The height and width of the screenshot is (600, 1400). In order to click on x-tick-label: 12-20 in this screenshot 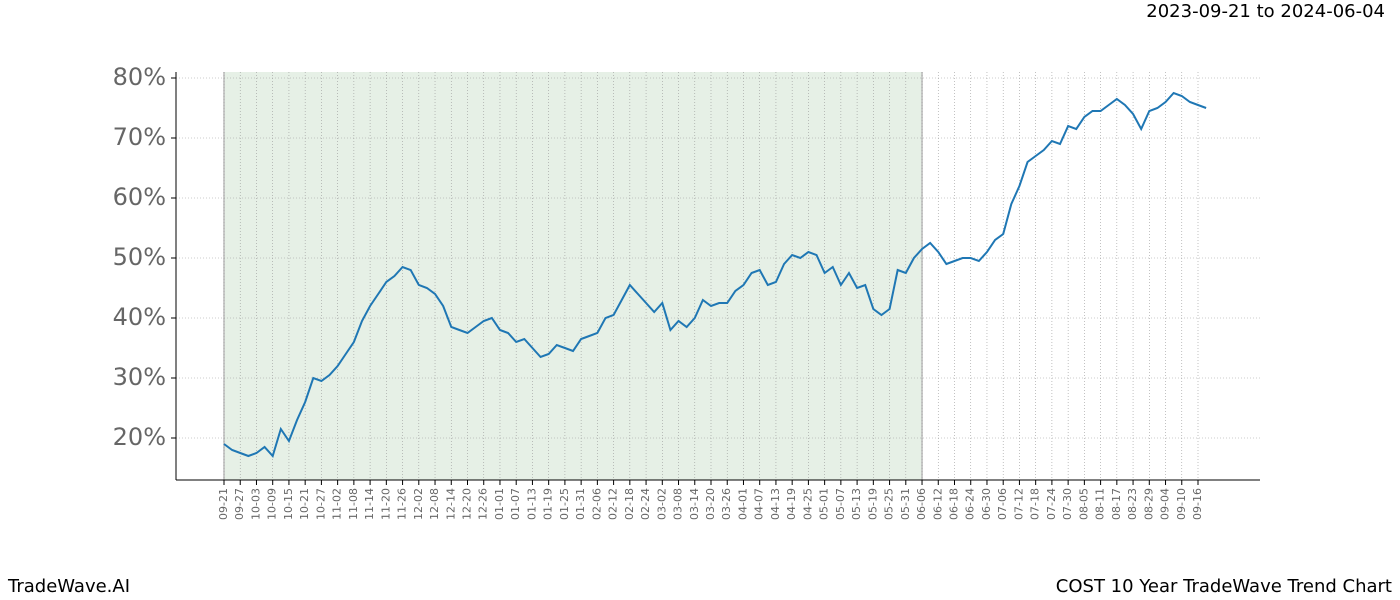, I will do `click(467, 504)`.